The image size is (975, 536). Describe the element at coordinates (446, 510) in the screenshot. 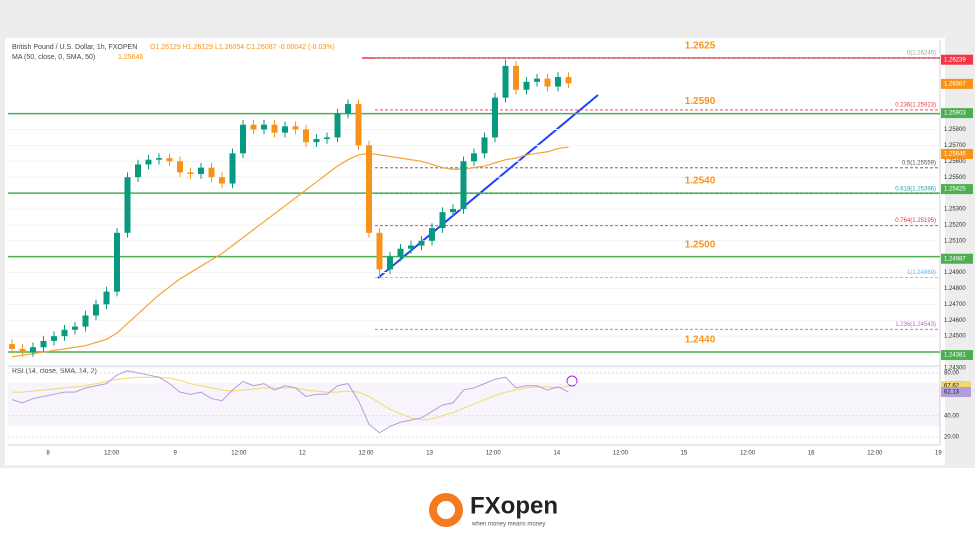

I see `logo-icon-inner` at that location.